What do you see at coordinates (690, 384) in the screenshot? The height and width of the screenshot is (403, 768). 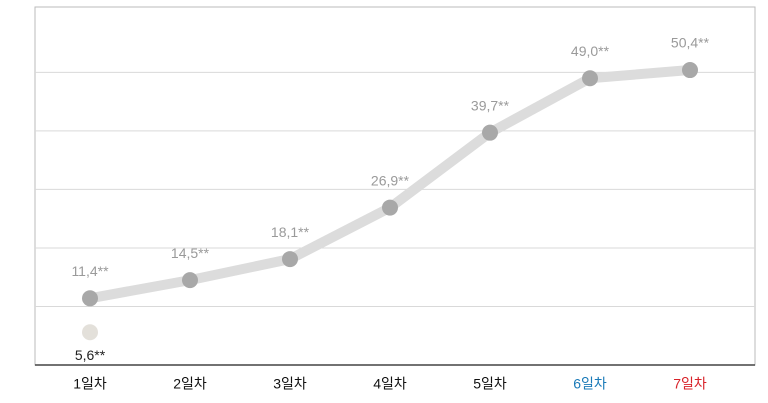 I see `x-tick-label: 7일차` at bounding box center [690, 384].